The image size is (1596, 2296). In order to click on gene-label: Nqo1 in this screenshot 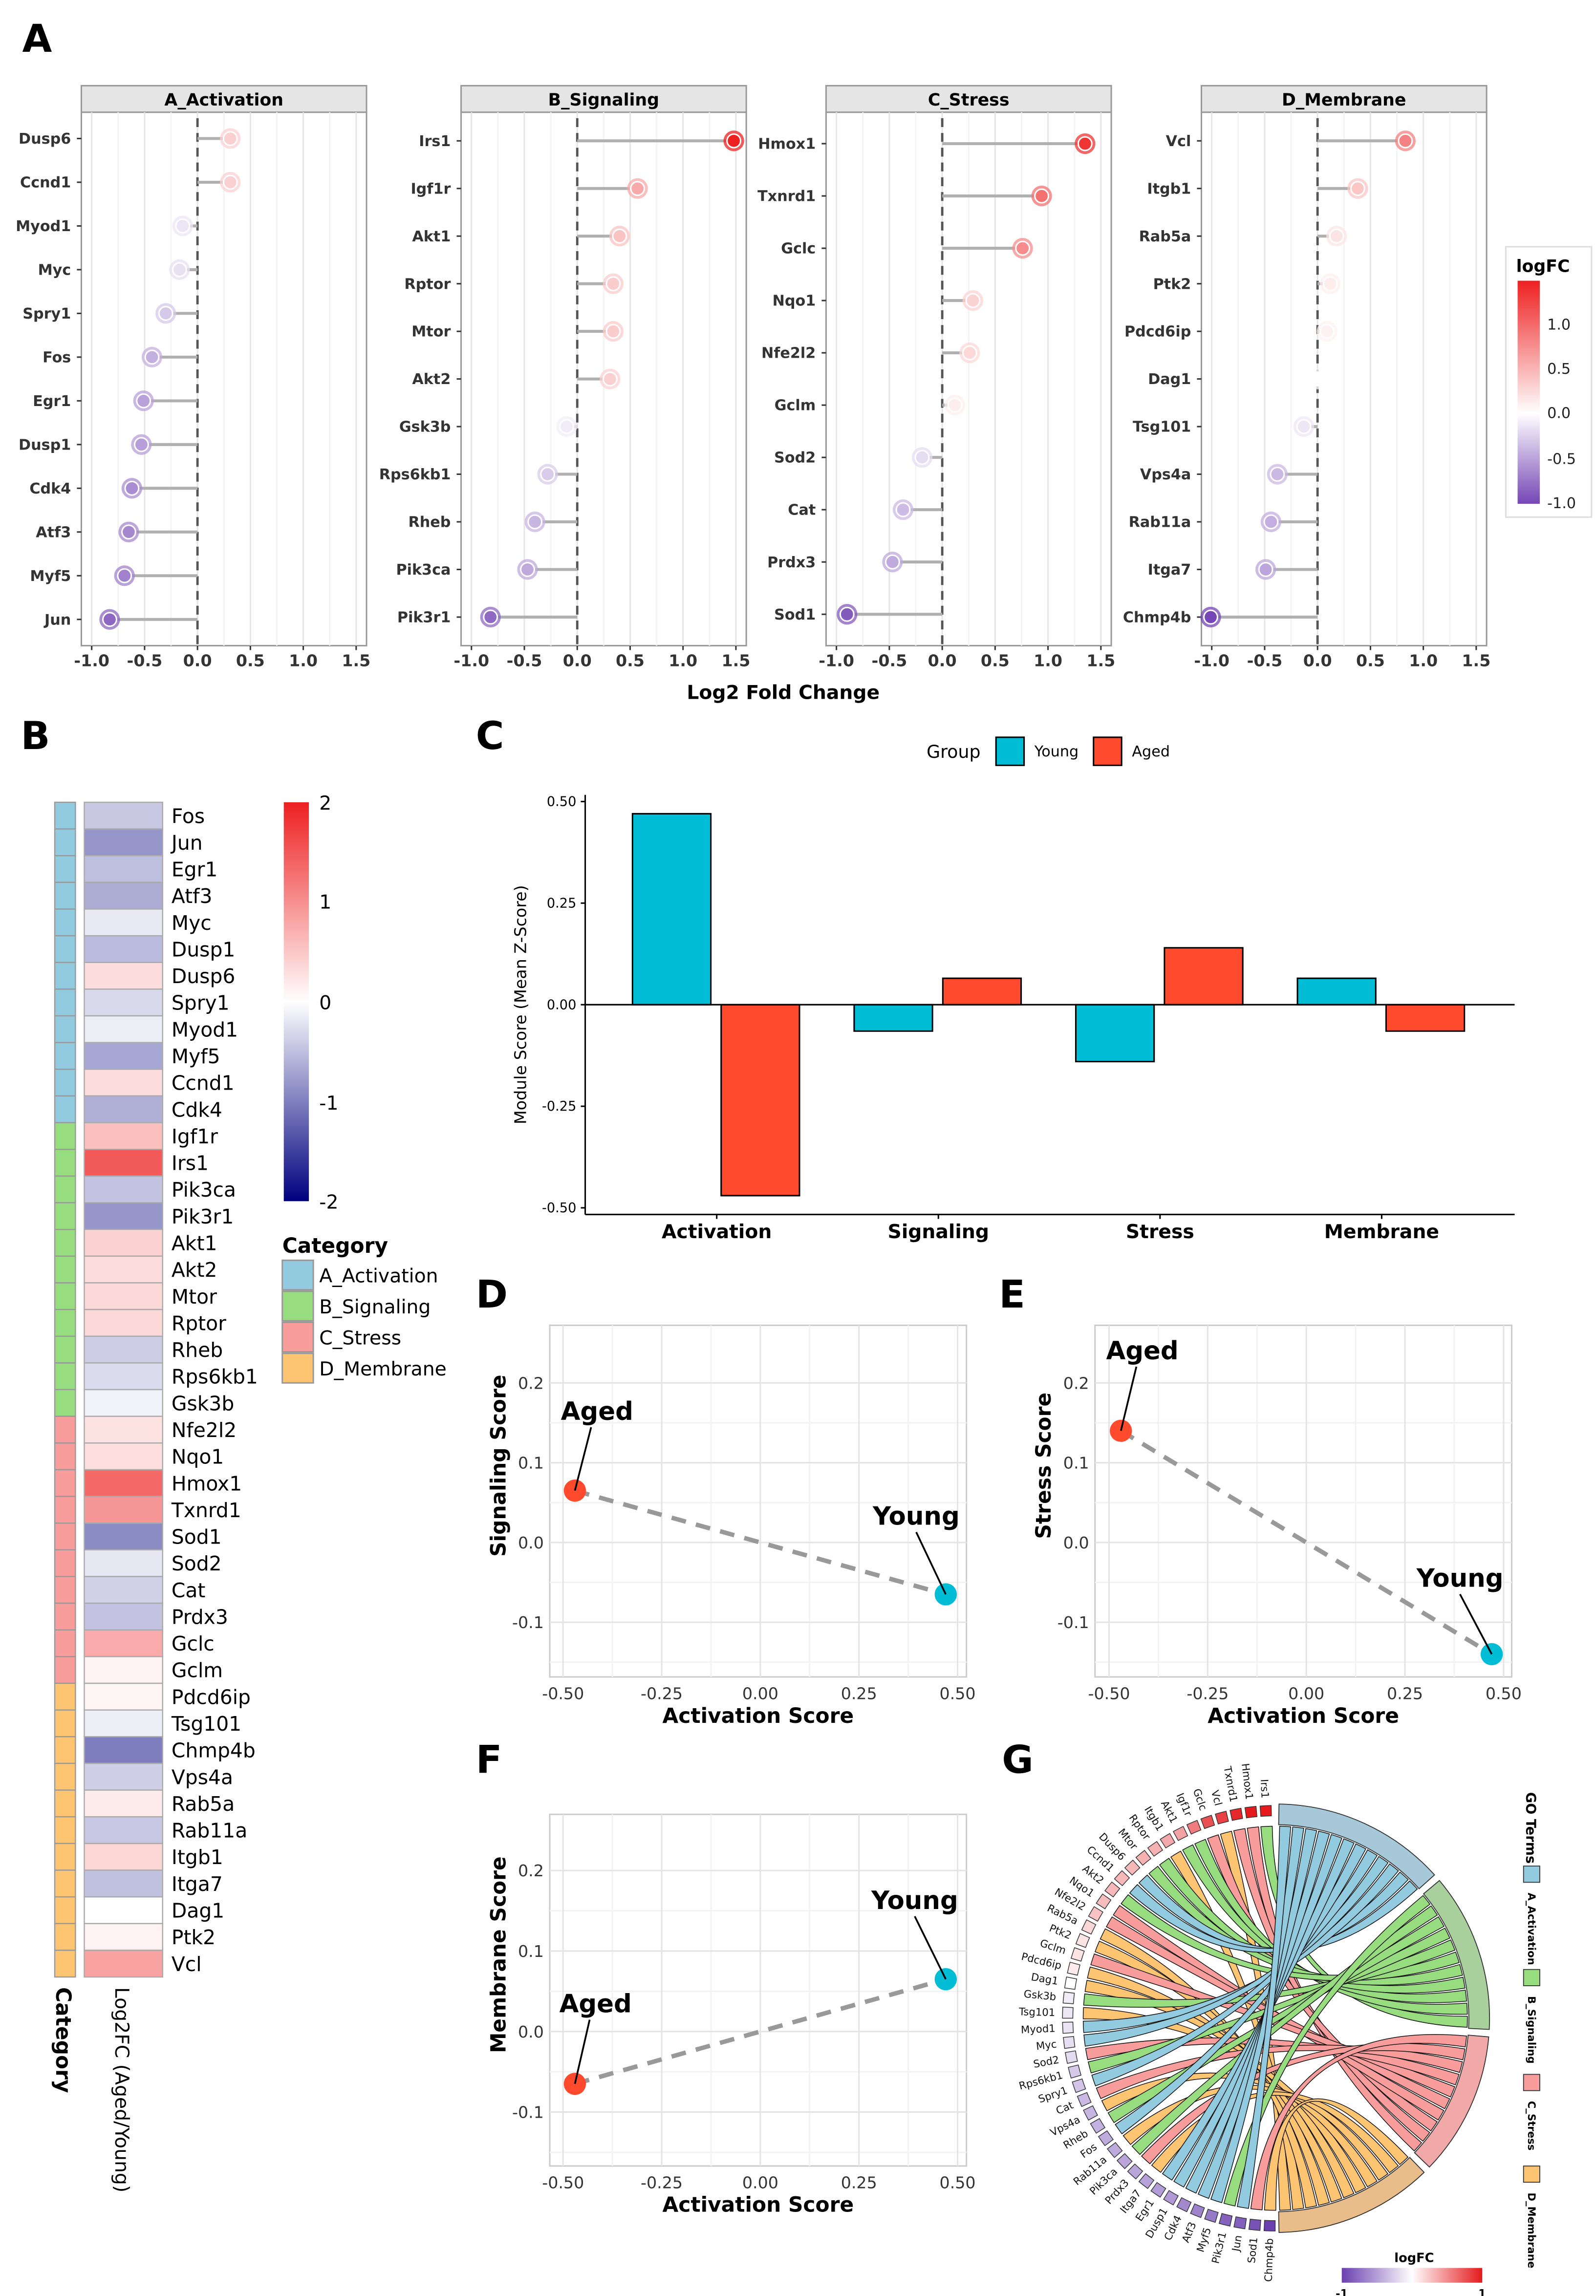, I will do `click(794, 301)`.